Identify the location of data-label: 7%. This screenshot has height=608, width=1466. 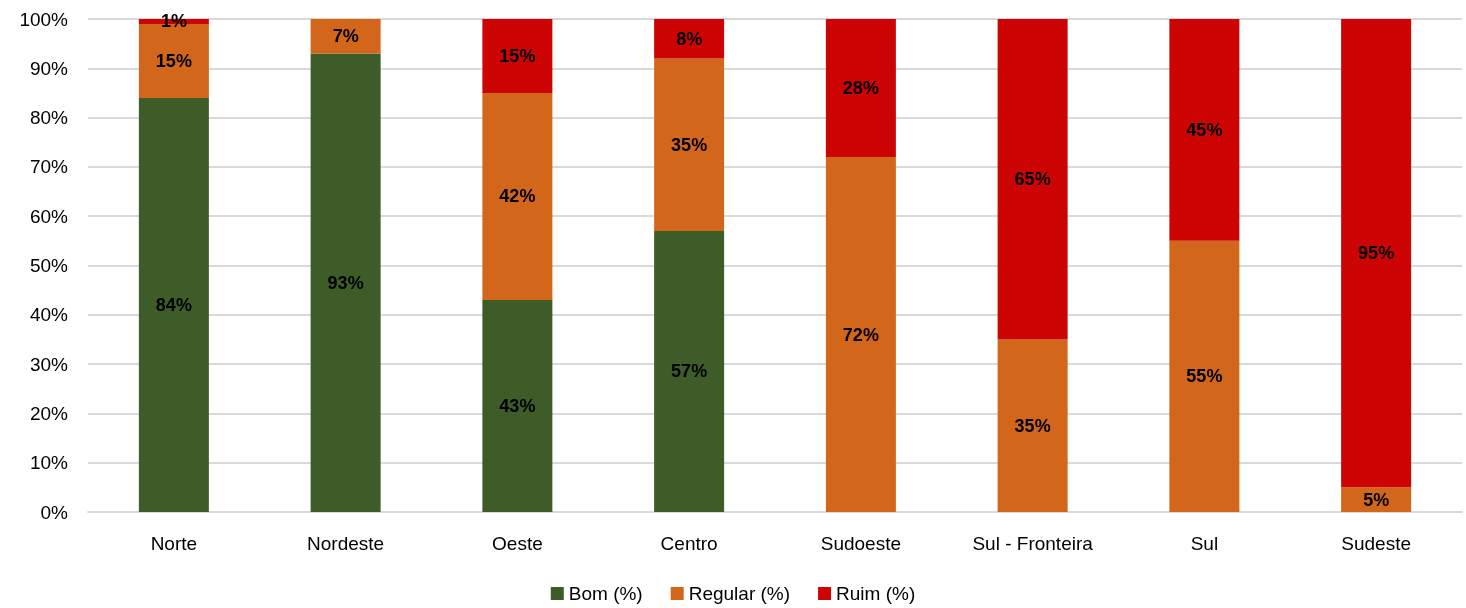
(345, 36).